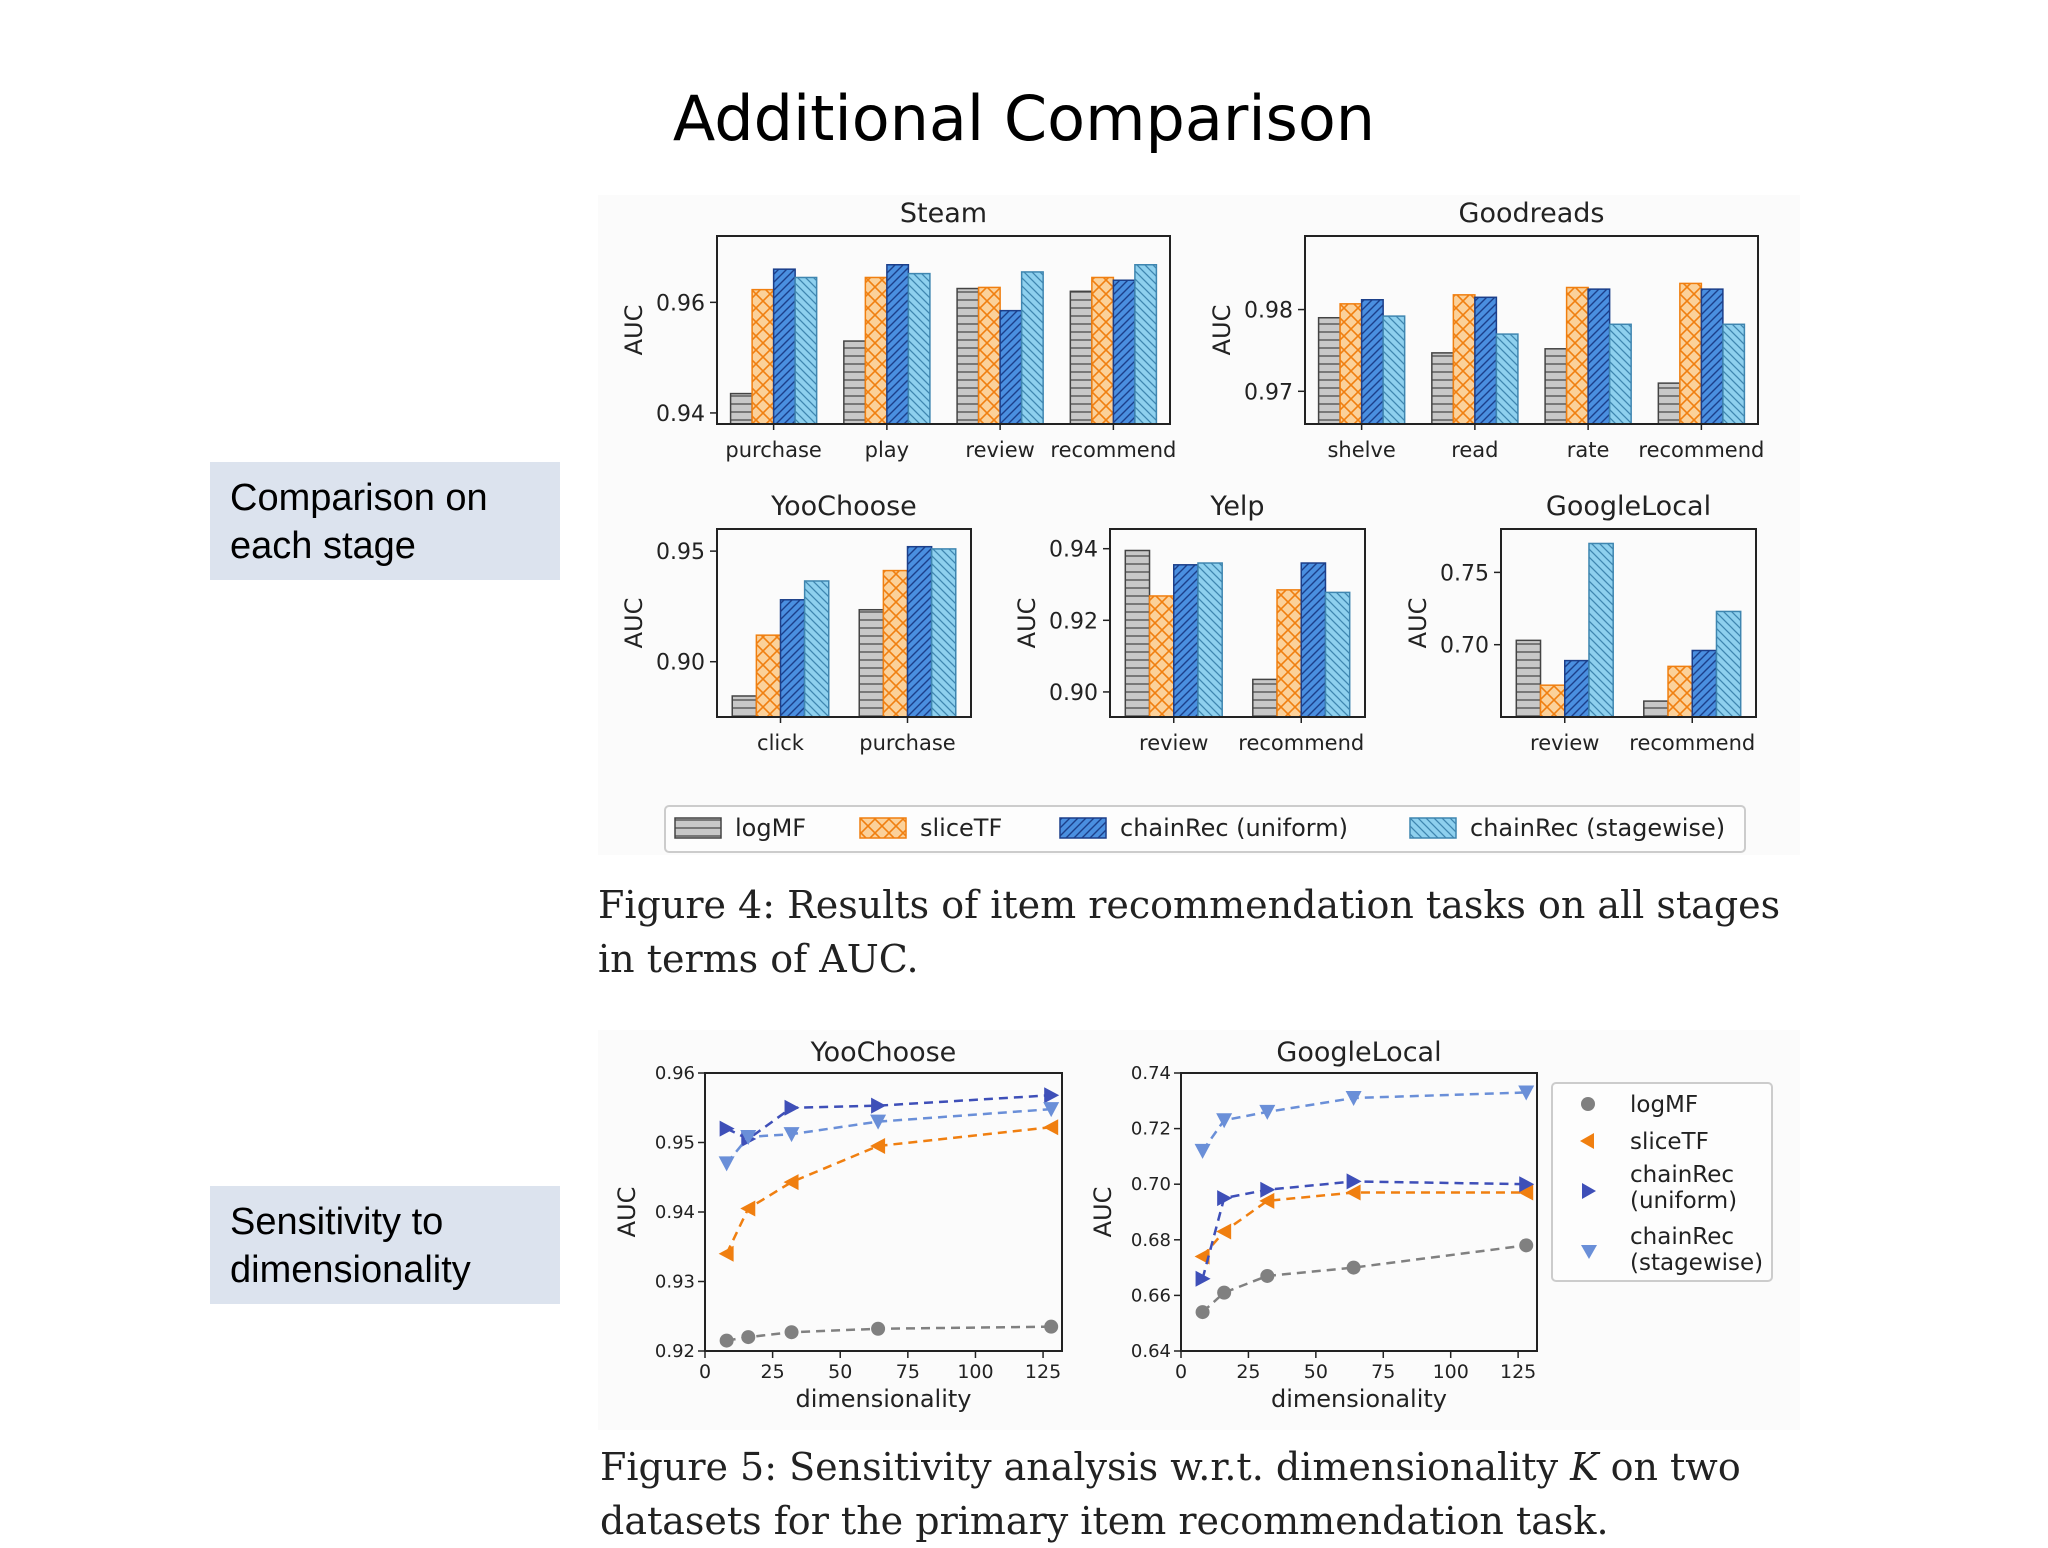 Image resolution: width=2048 pixels, height=1548 pixels. Describe the element at coordinates (680, 663) in the screenshot. I see `y-tick-label-yoochoose-2: 0.90` at that location.